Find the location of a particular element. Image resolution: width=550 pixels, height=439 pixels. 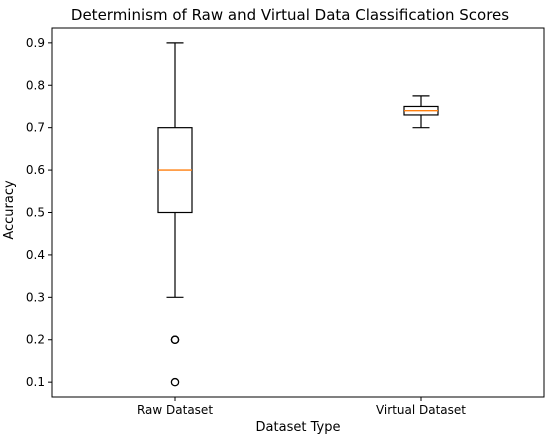

y-tick-label: 0.2 is located at coordinates (35, 340).